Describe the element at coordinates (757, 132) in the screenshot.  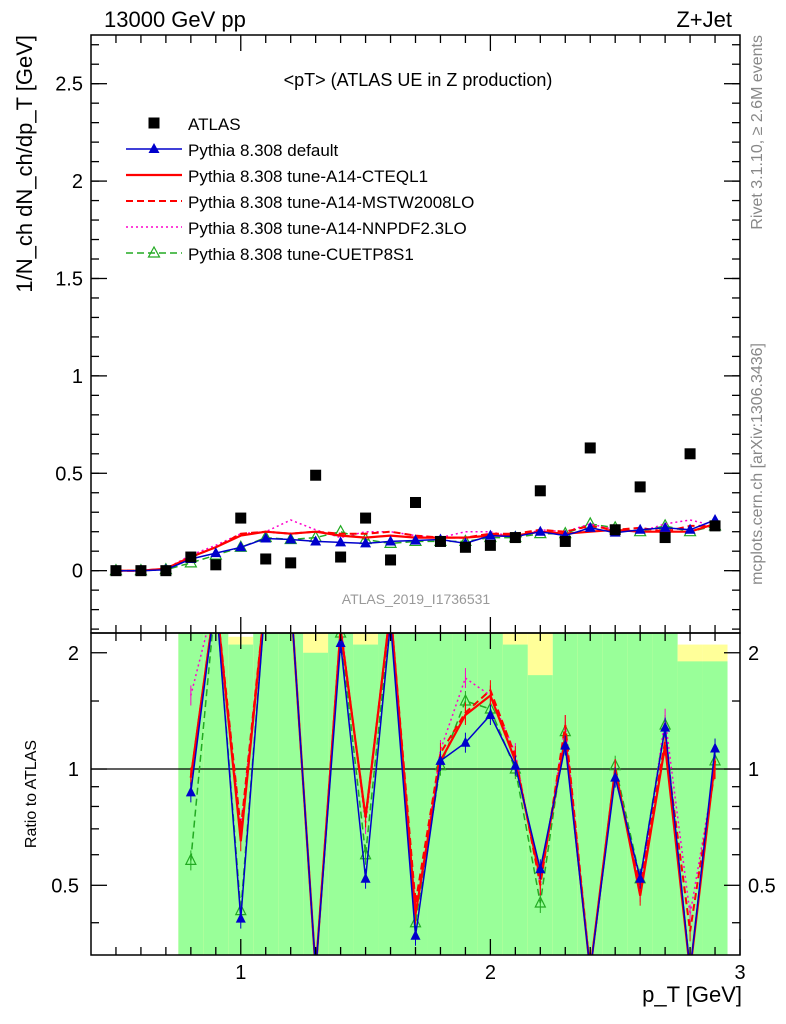
I see `rivet-version-label: Rivet 3.1.10, ≥ 2.6M events` at that location.